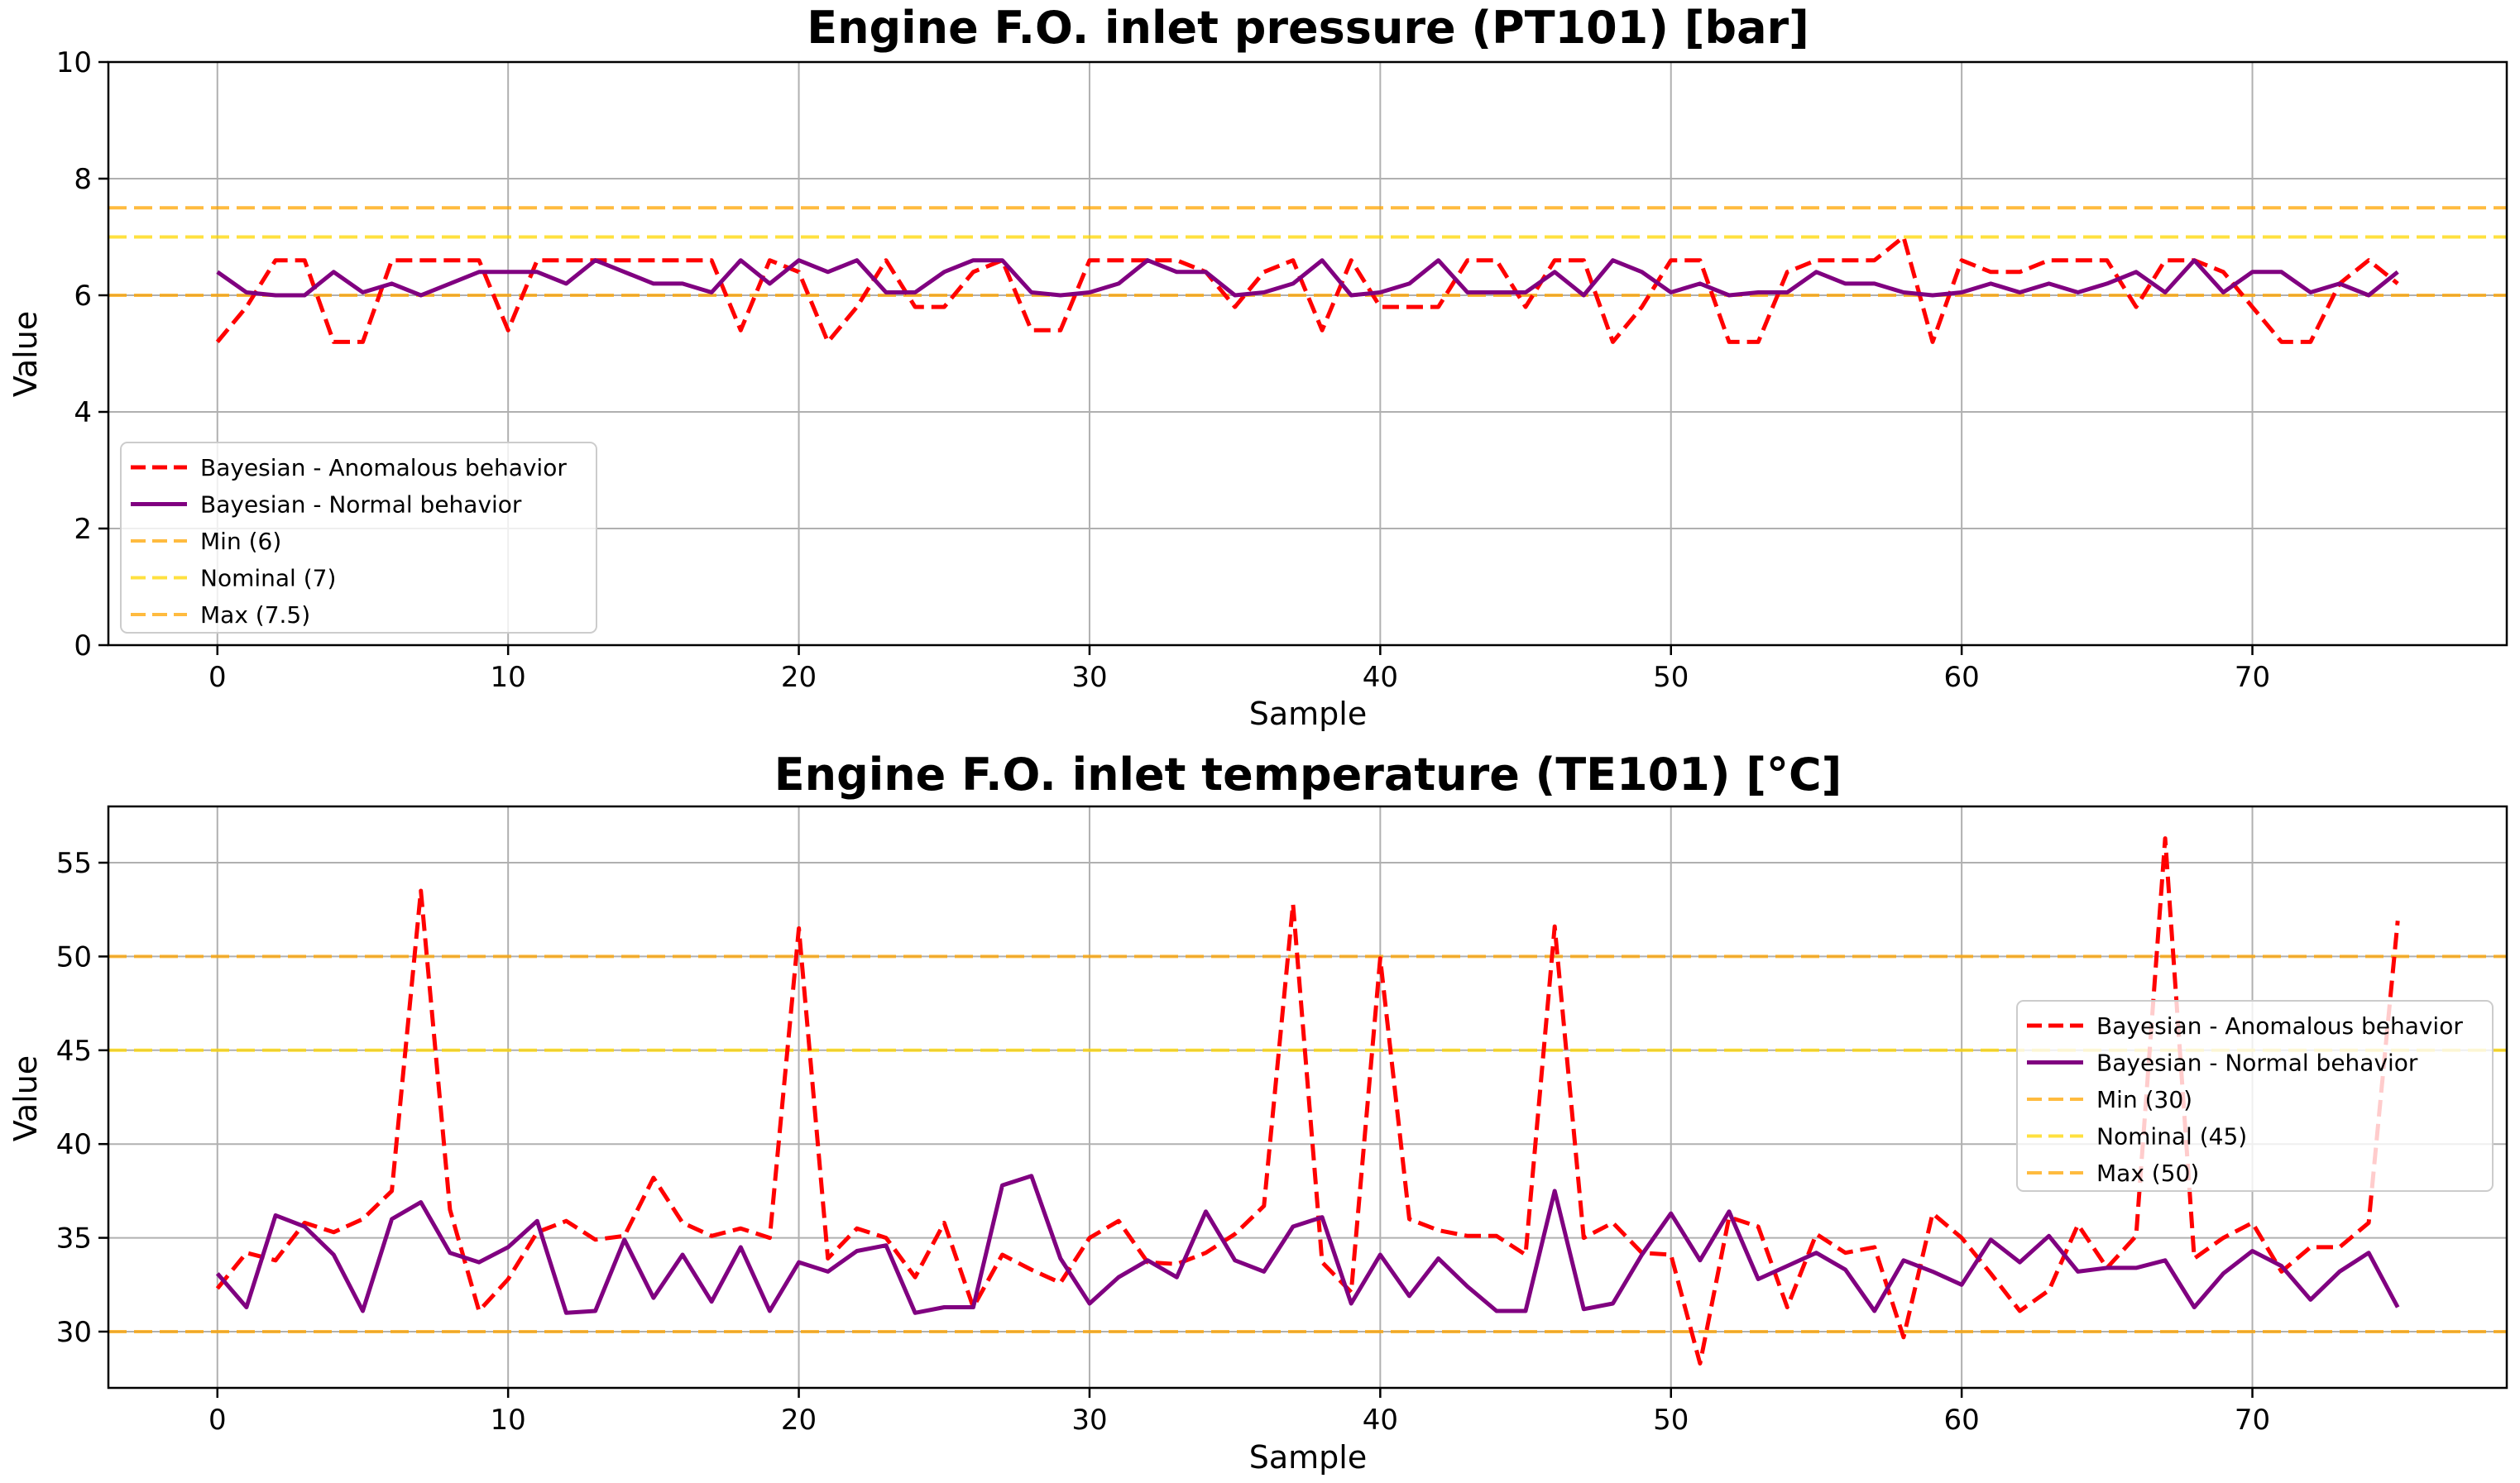 The height and width of the screenshot is (1483, 2520). Describe the element at coordinates (83, 179) in the screenshot. I see `y-tick-label: 8` at that location.